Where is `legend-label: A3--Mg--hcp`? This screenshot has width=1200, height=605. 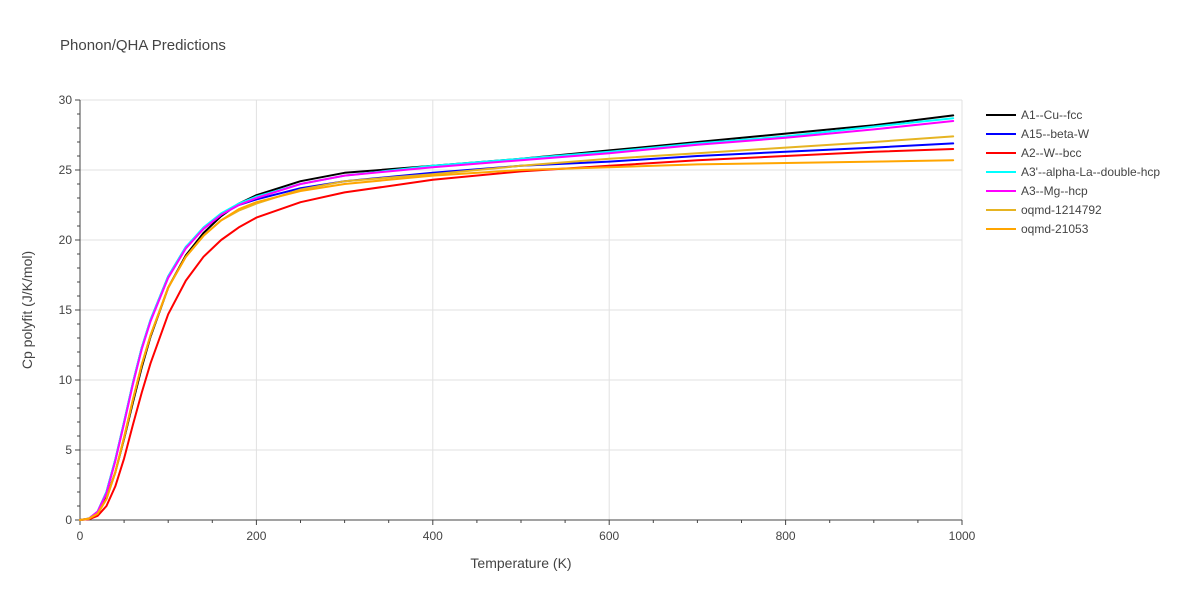 legend-label: A3--Mg--hcp is located at coordinates (1054, 191).